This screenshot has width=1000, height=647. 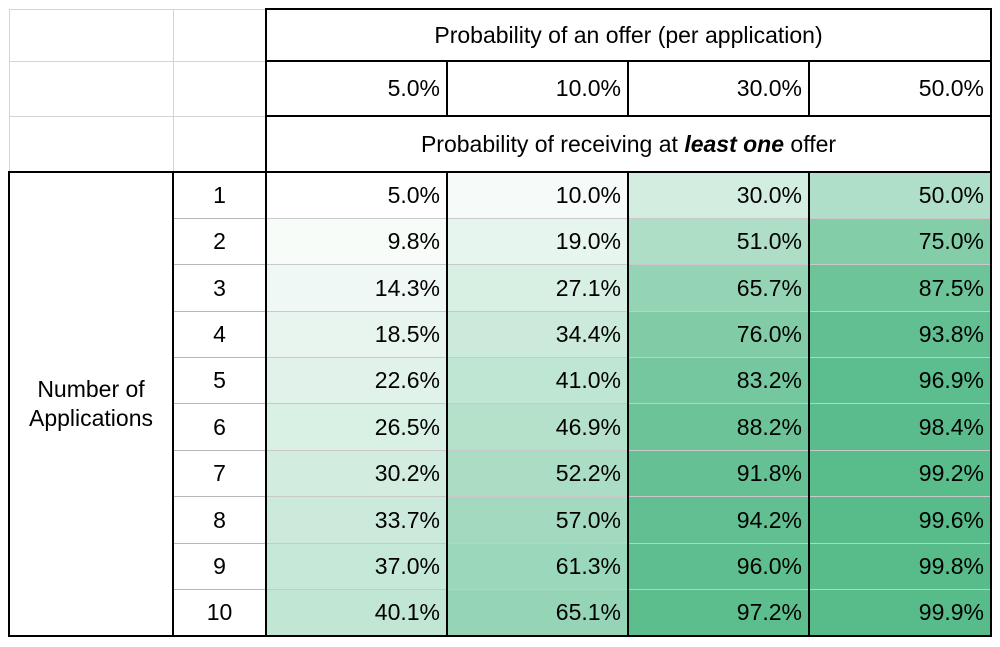 I want to click on heatmap-cell: 99.9%, so click(x=900, y=613).